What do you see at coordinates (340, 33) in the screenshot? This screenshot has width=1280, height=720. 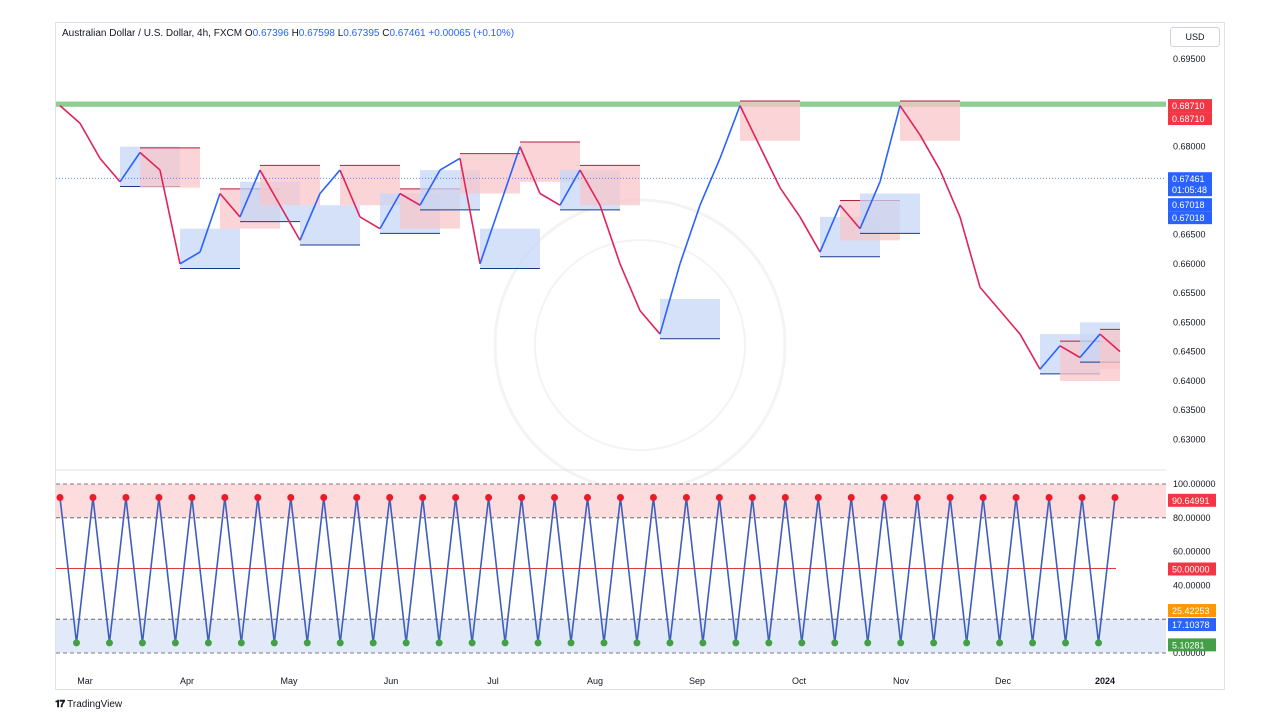 I see `low-label: L` at bounding box center [340, 33].